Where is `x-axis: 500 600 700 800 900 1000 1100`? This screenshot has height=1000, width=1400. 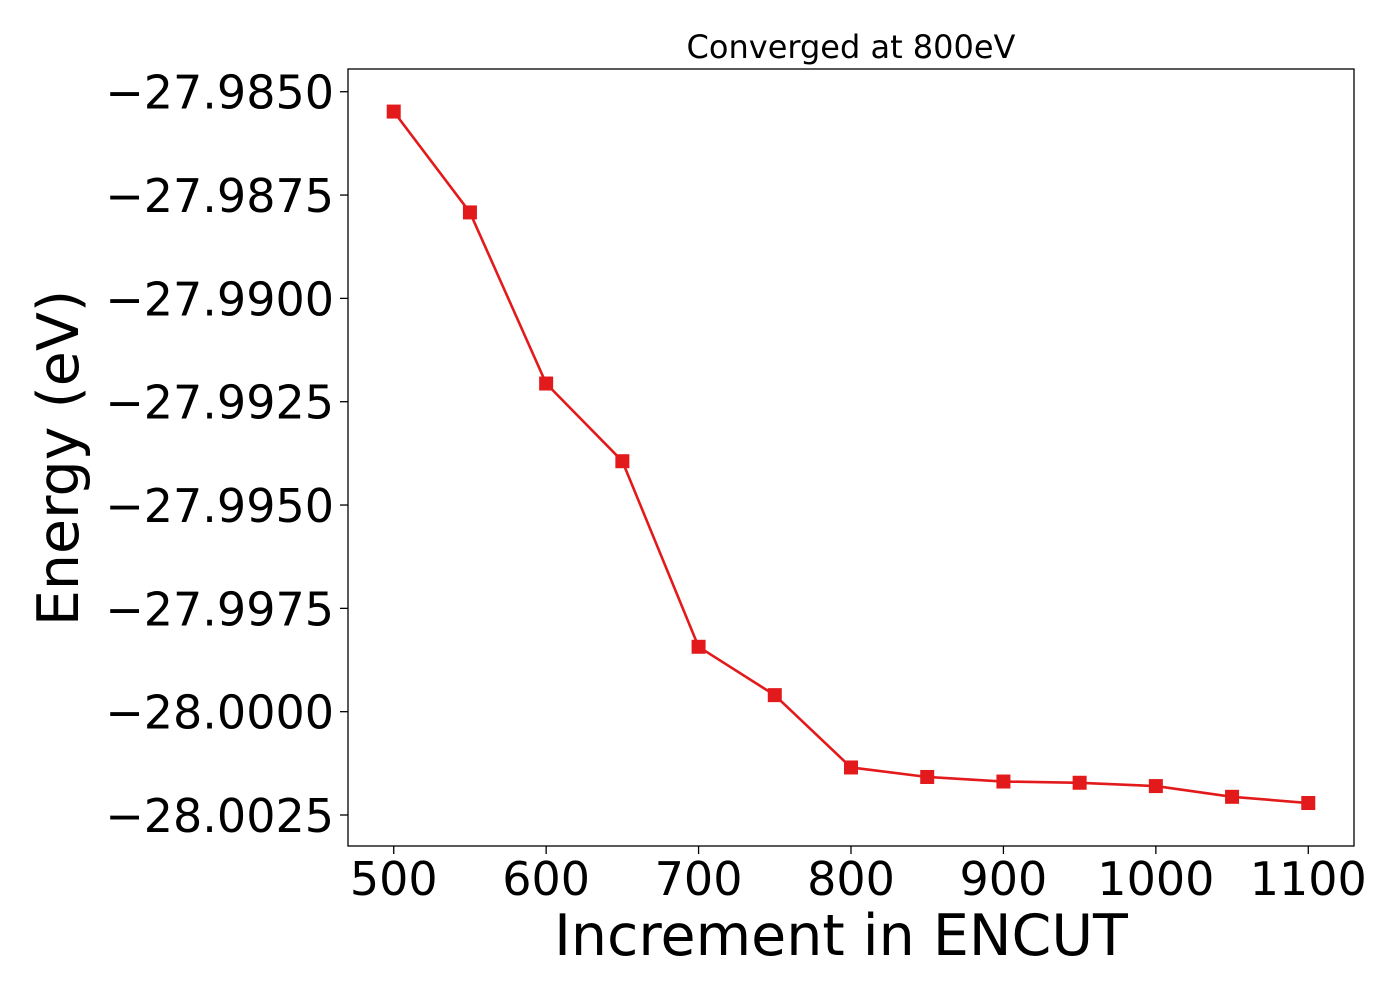 x-axis: 500 600 700 800 900 1000 1100 is located at coordinates (858, 876).